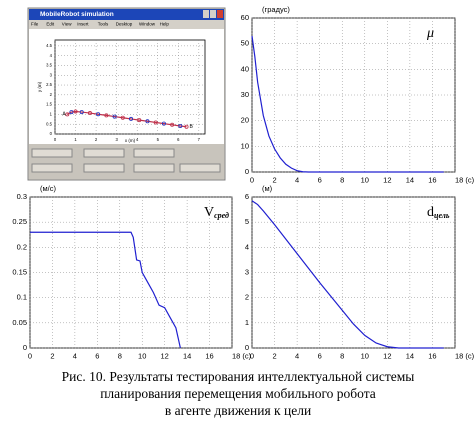 This screenshot has width=476, height=428. What do you see at coordinates (19, 271) in the screenshot?
I see `y-tick-label: 0.15` at bounding box center [19, 271].